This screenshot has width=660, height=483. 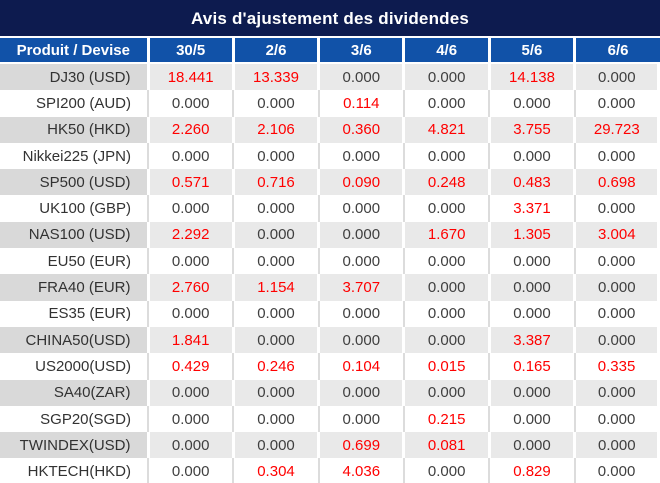 I want to click on dividend-value-cell: 13.339, so click(x=277, y=77).